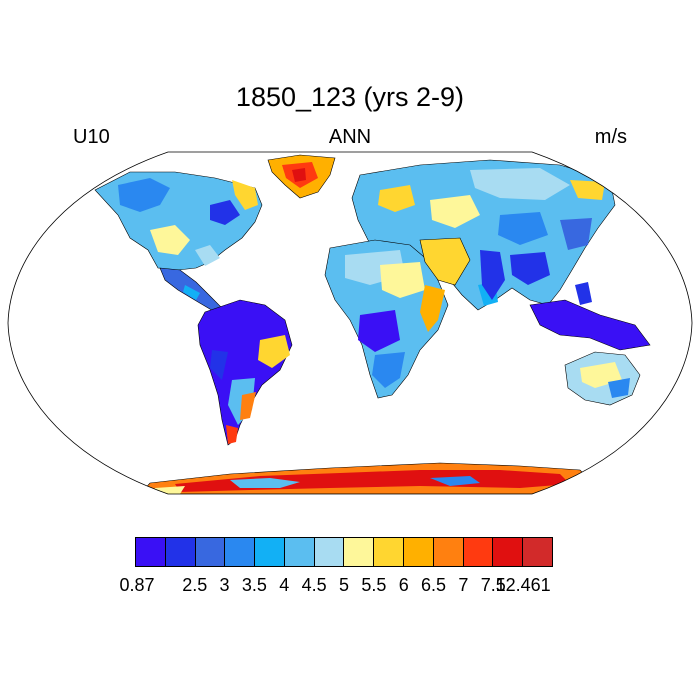 The image size is (700, 700). Describe the element at coordinates (483, 235) in the screenshot. I see `continent-eurasia` at that location.